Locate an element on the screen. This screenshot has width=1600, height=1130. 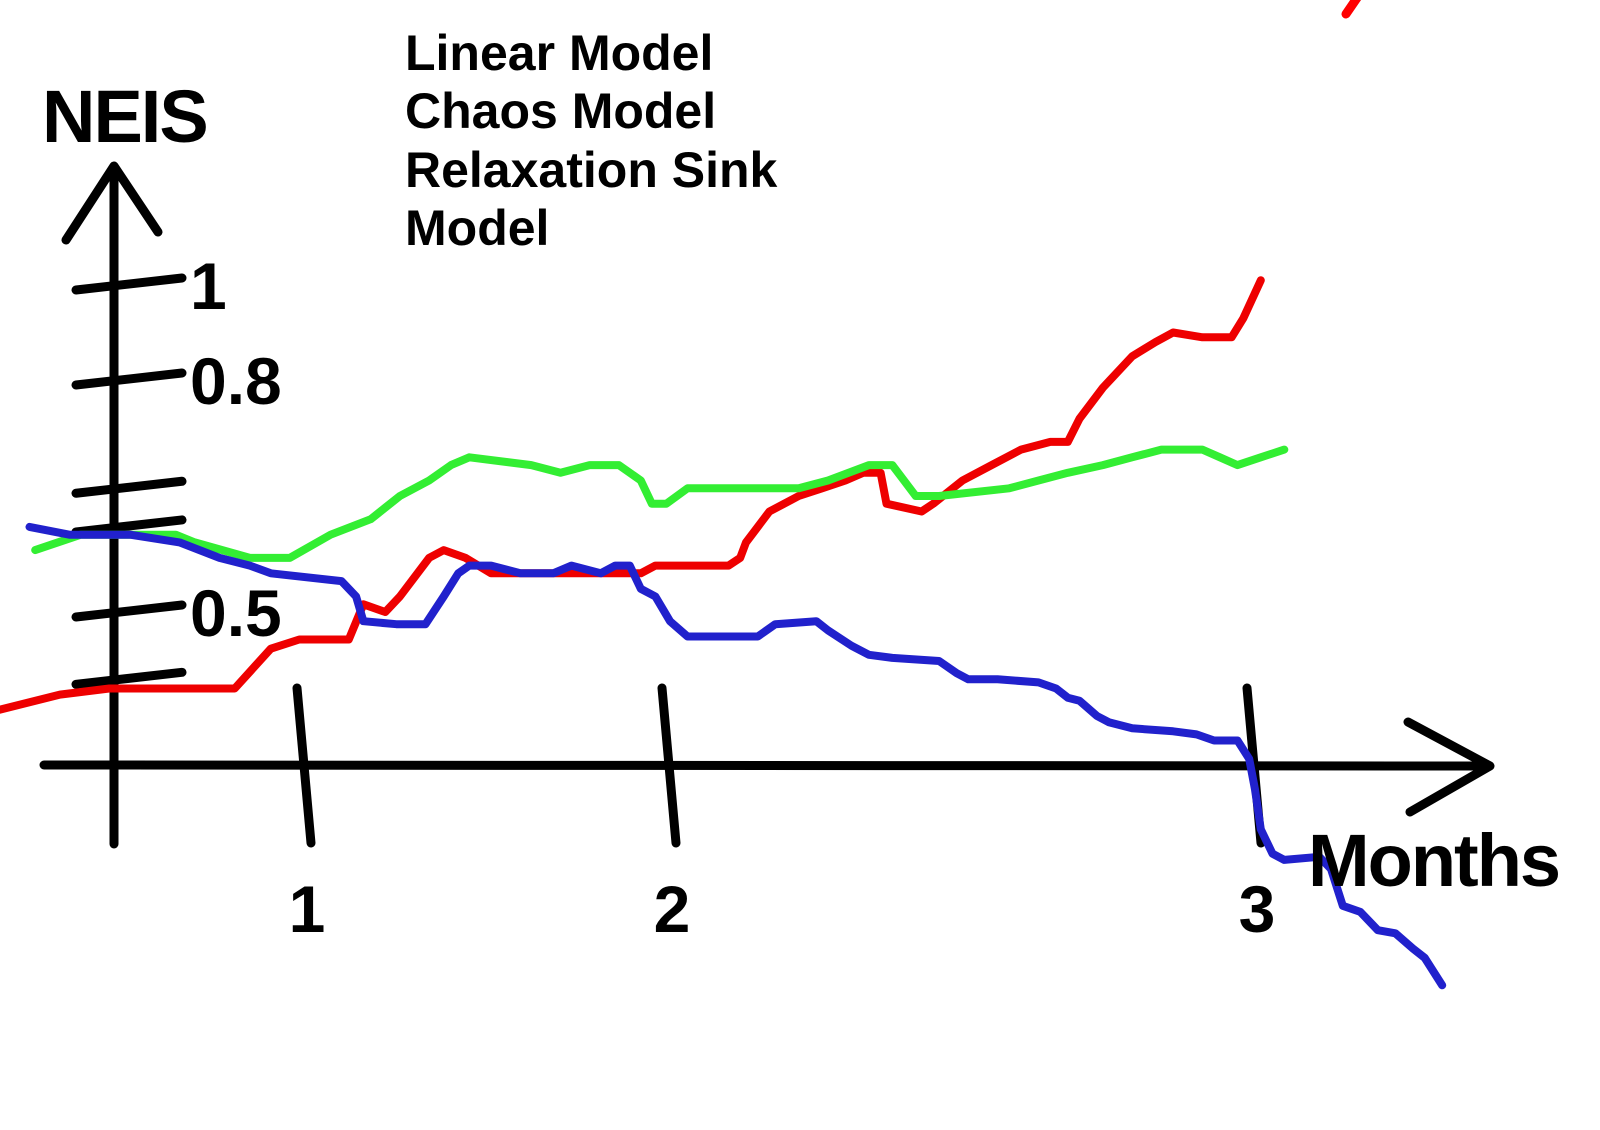
y-tick-label: 1 is located at coordinates (208, 286).